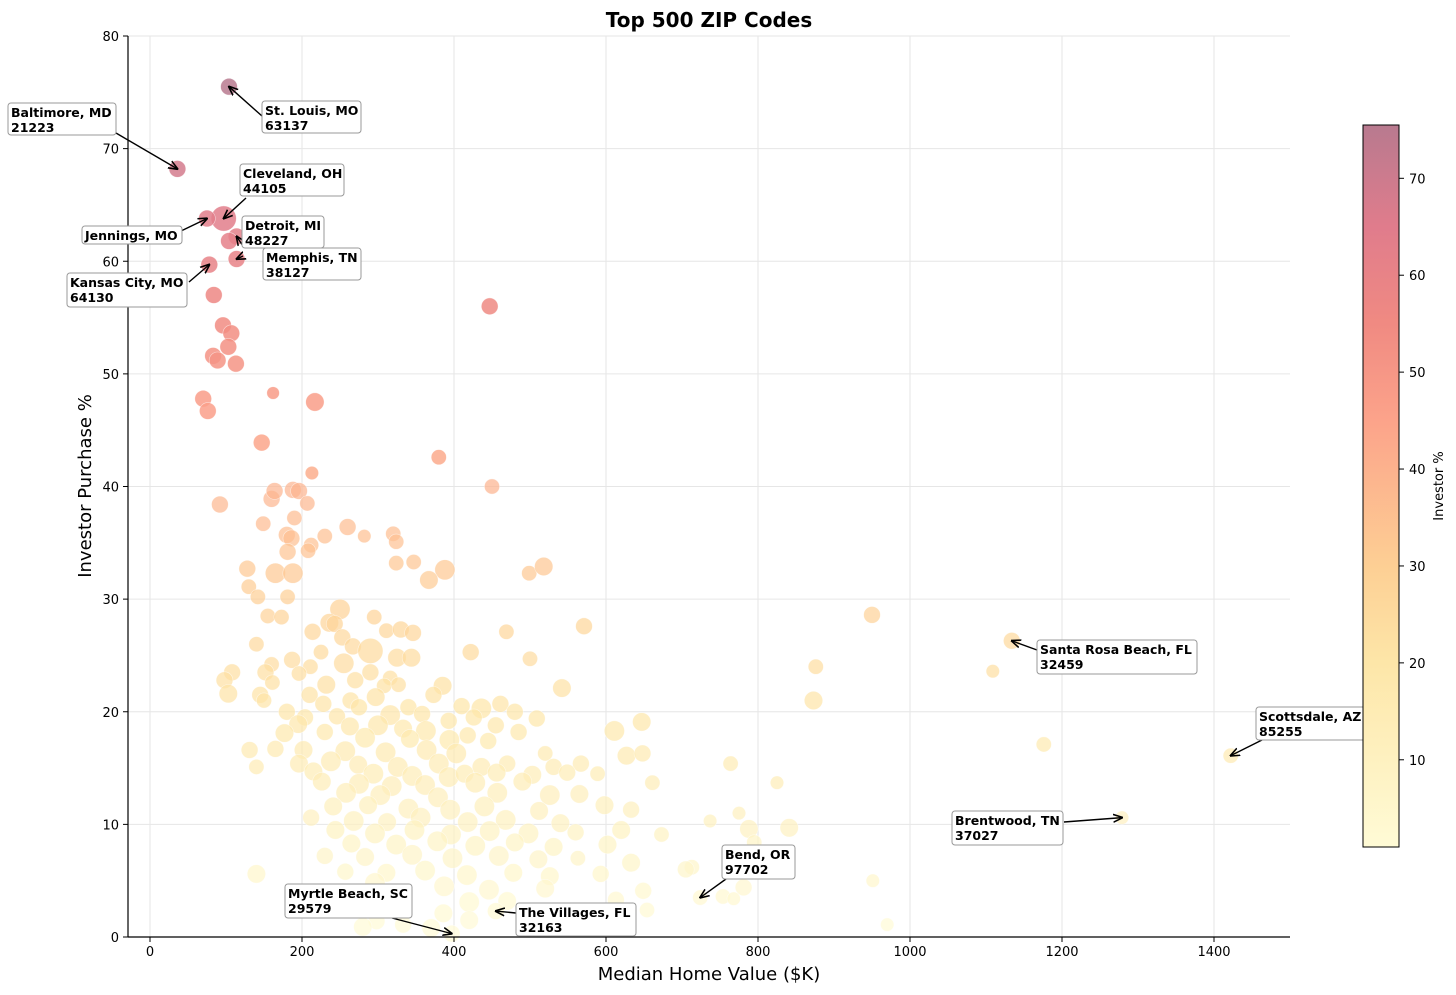  I want to click on annotation-name: Bend, OR, so click(758, 854).